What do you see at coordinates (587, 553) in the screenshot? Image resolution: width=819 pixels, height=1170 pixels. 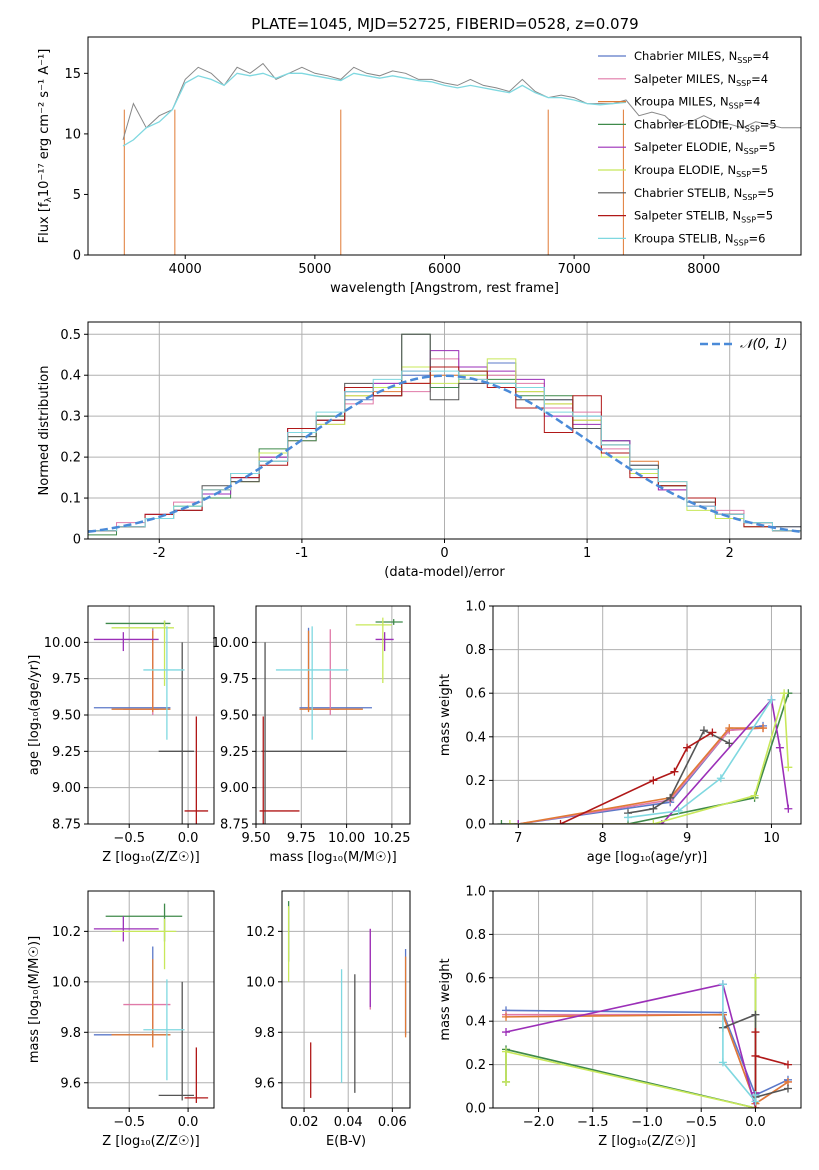 I see `x-tick-label: 1` at bounding box center [587, 553].